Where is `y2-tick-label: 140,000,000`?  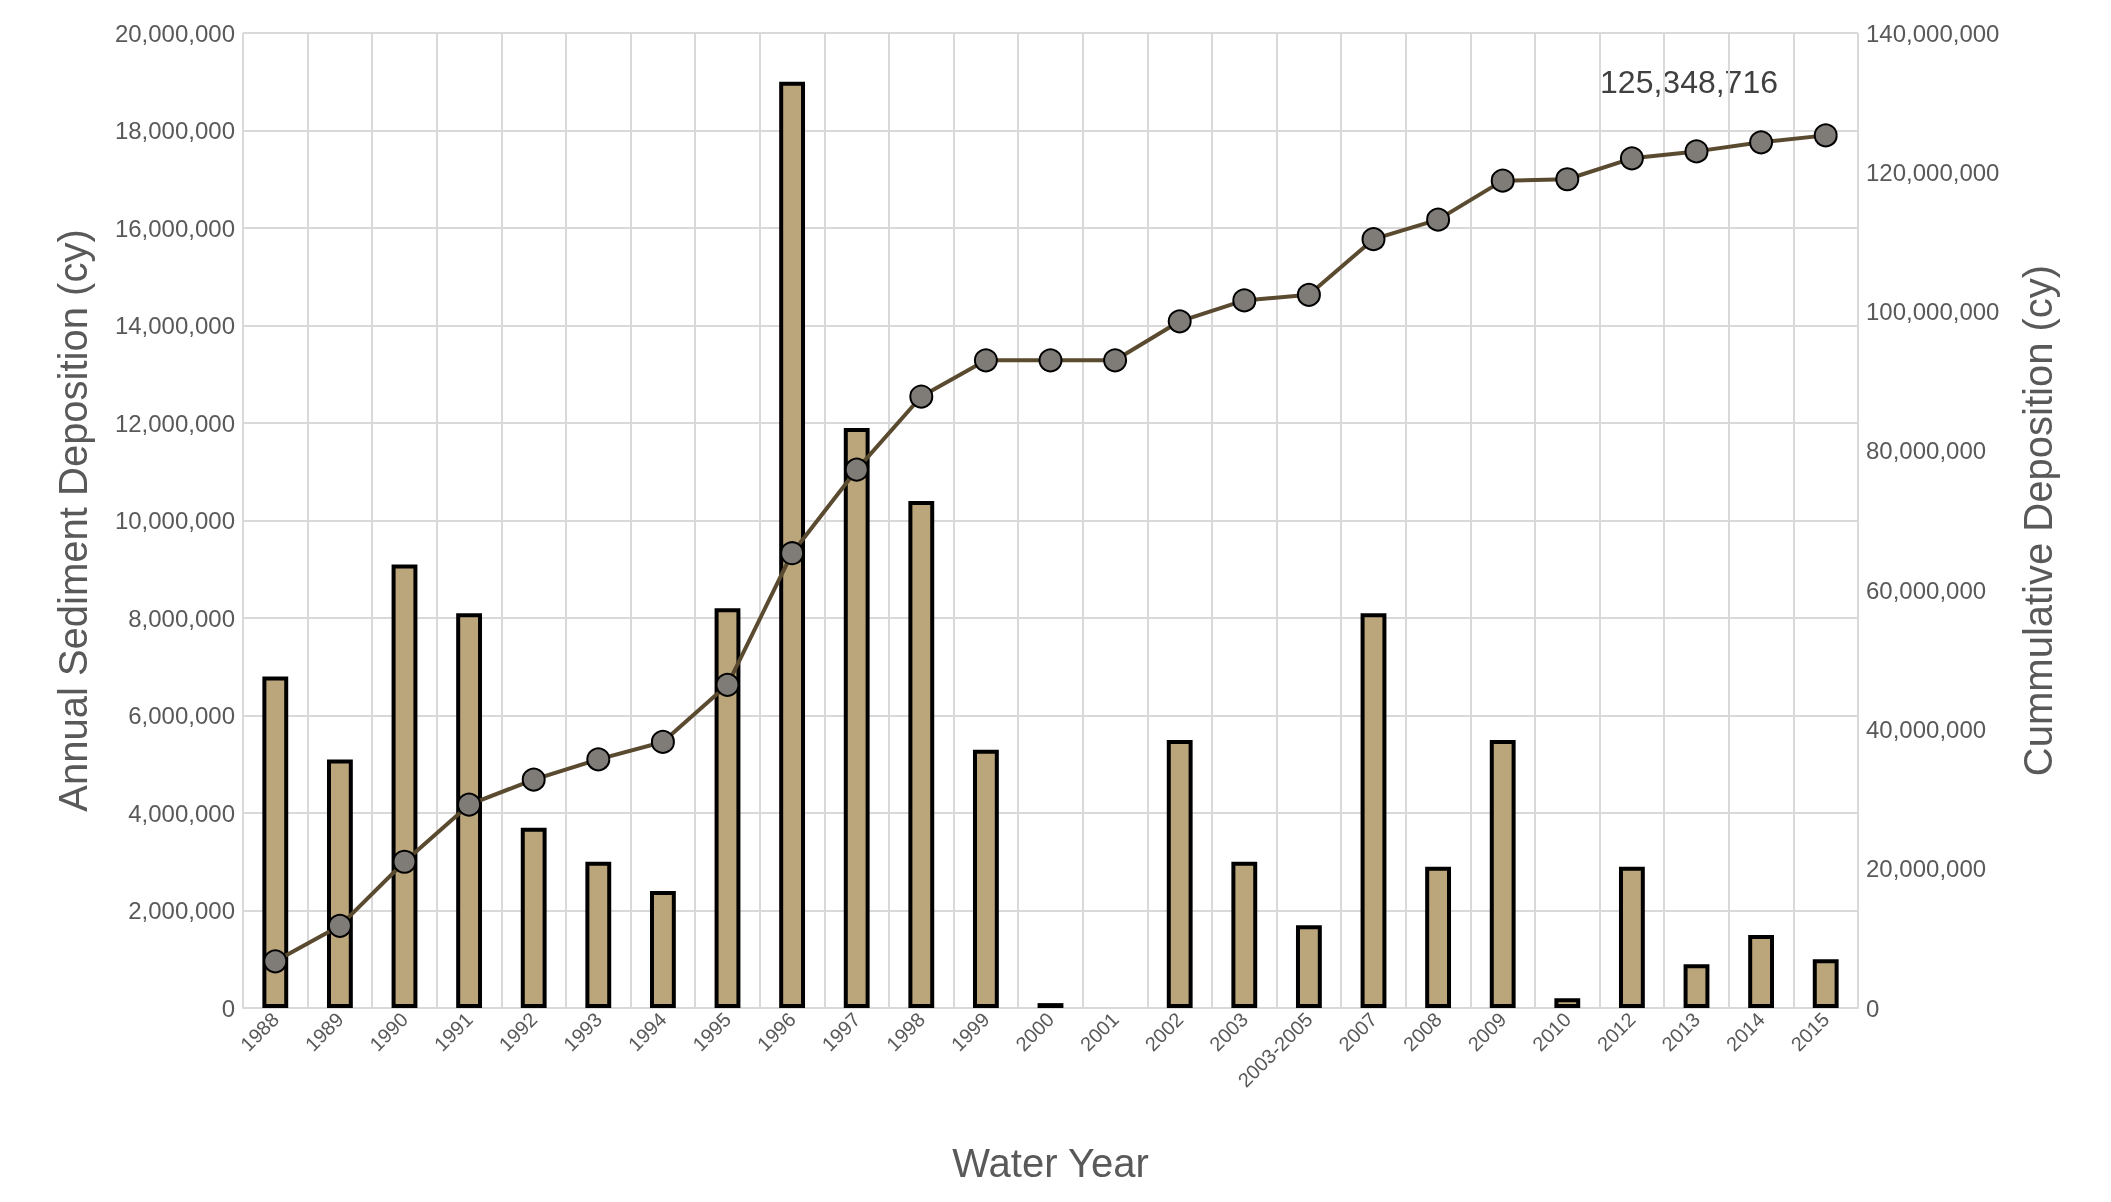
y2-tick-label: 140,000,000 is located at coordinates (1933, 33).